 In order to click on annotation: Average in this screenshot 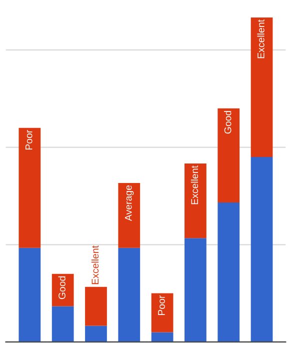, I will do `click(129, 203)`.